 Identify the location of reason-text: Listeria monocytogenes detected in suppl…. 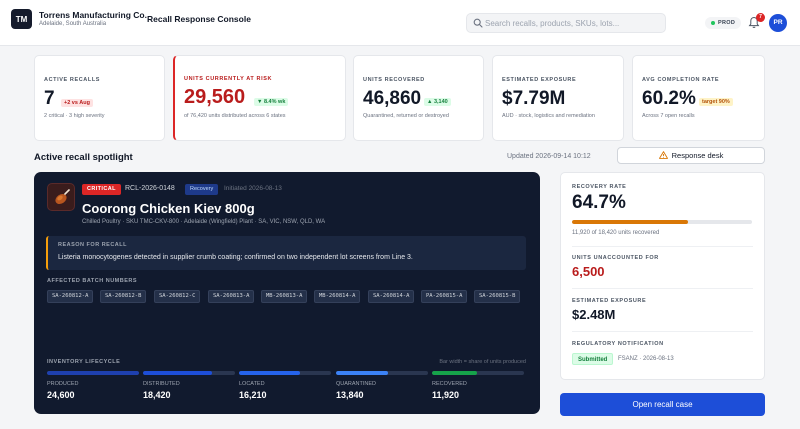
(235, 257).